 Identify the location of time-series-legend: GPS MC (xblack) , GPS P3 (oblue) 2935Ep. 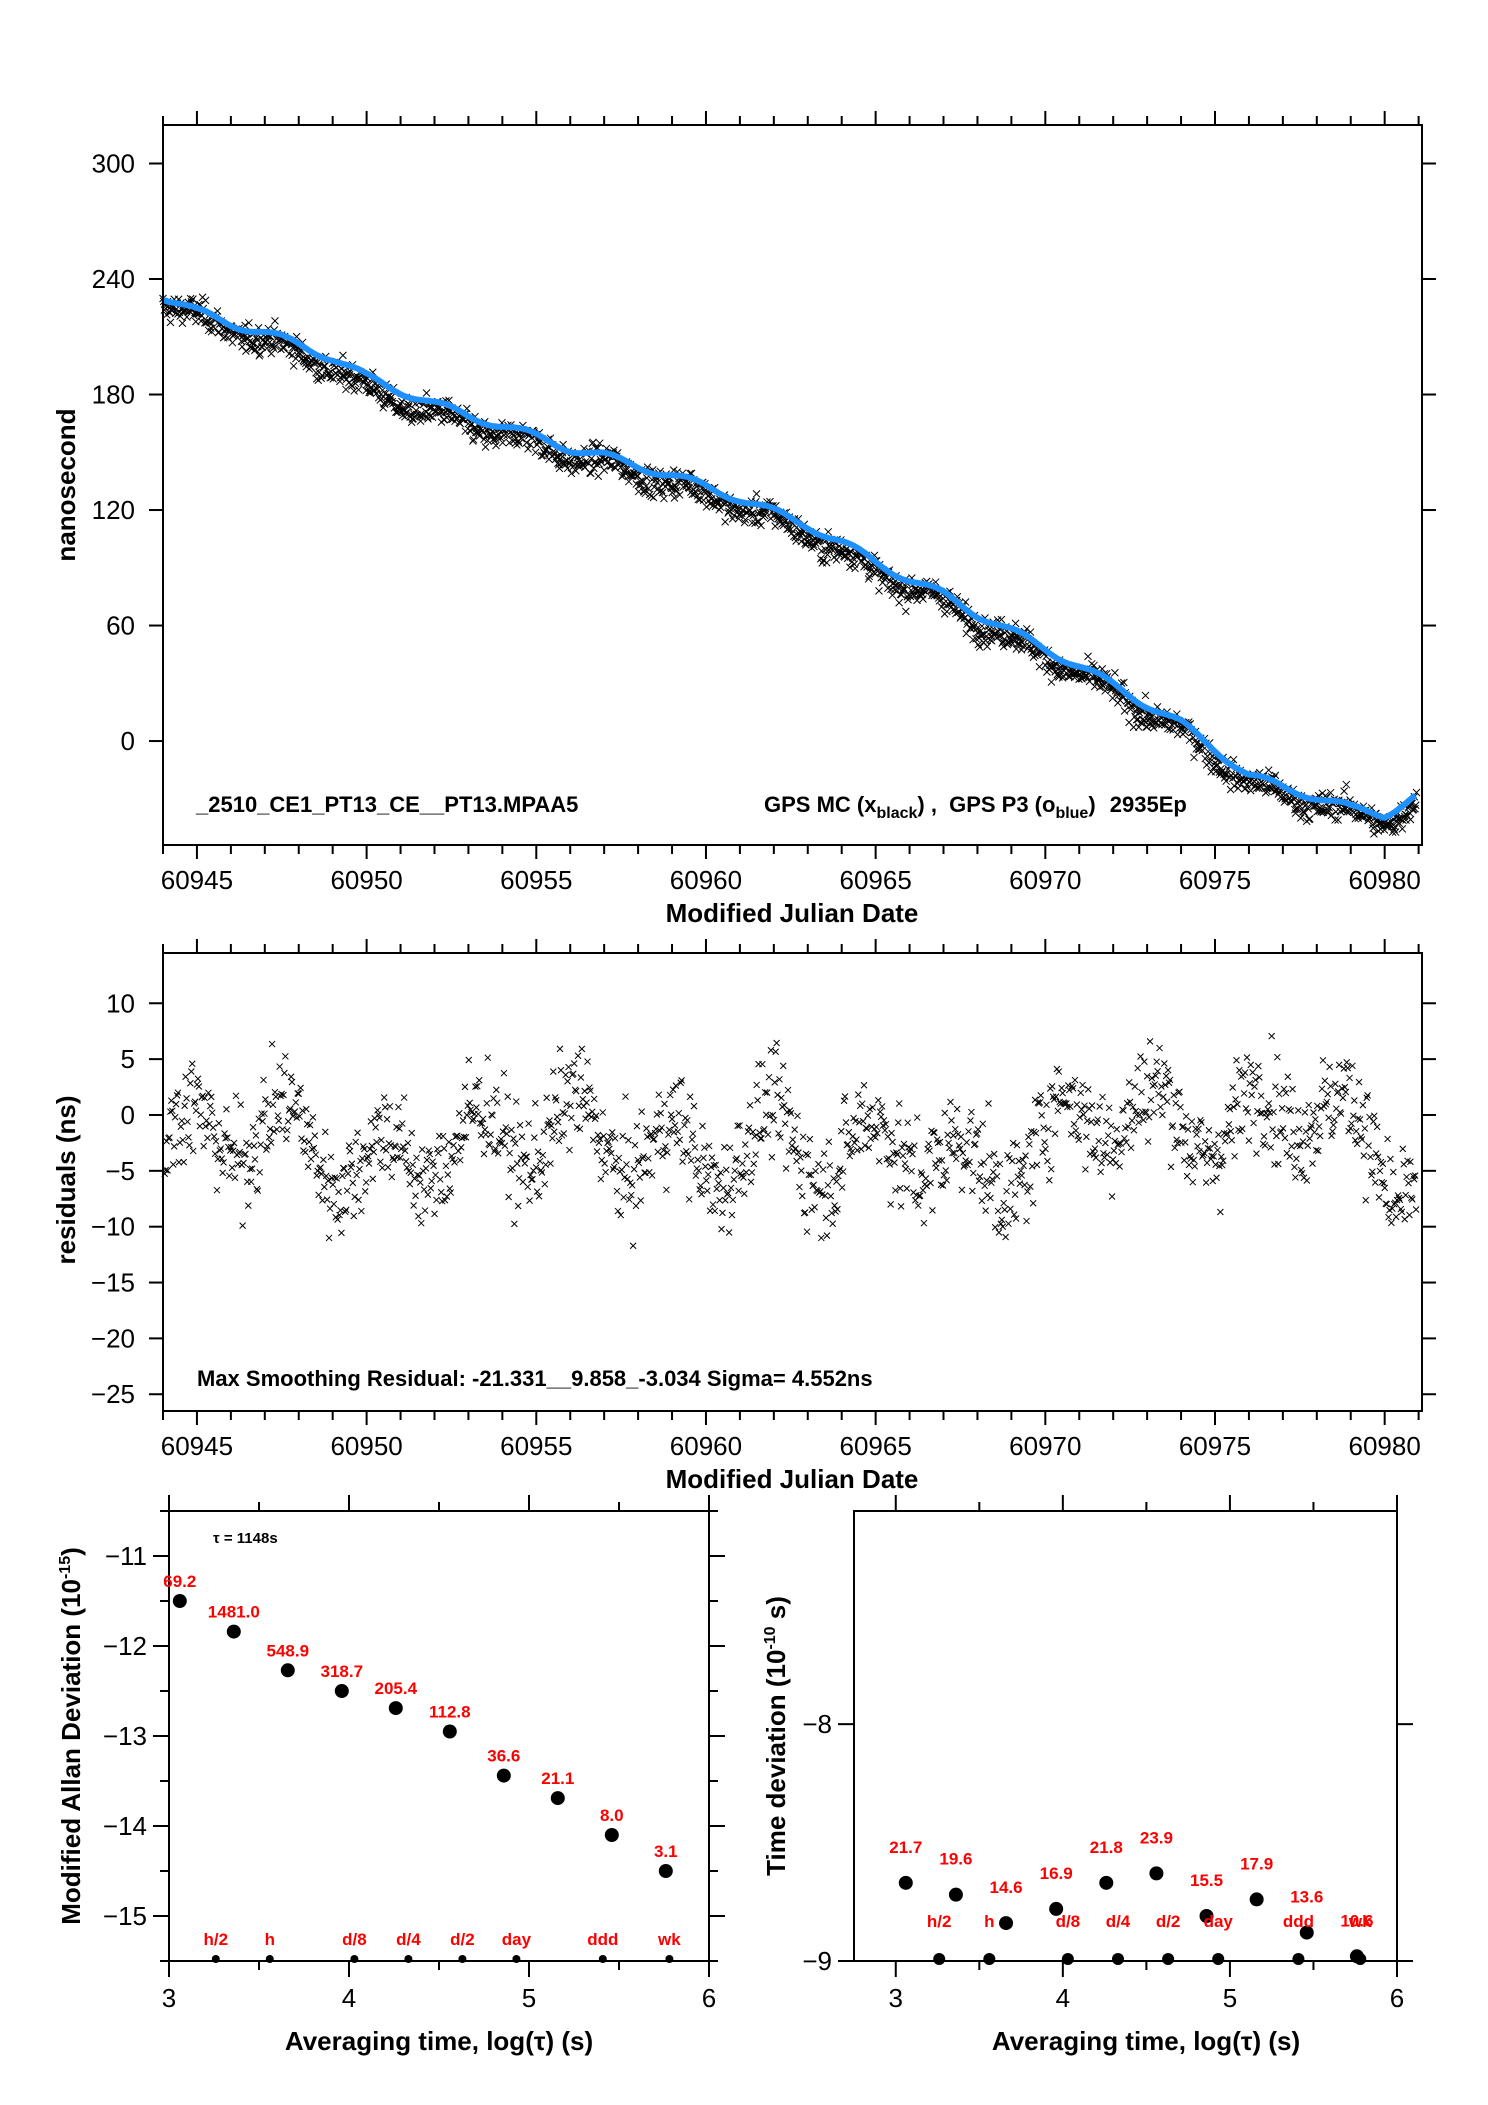
(975, 807).